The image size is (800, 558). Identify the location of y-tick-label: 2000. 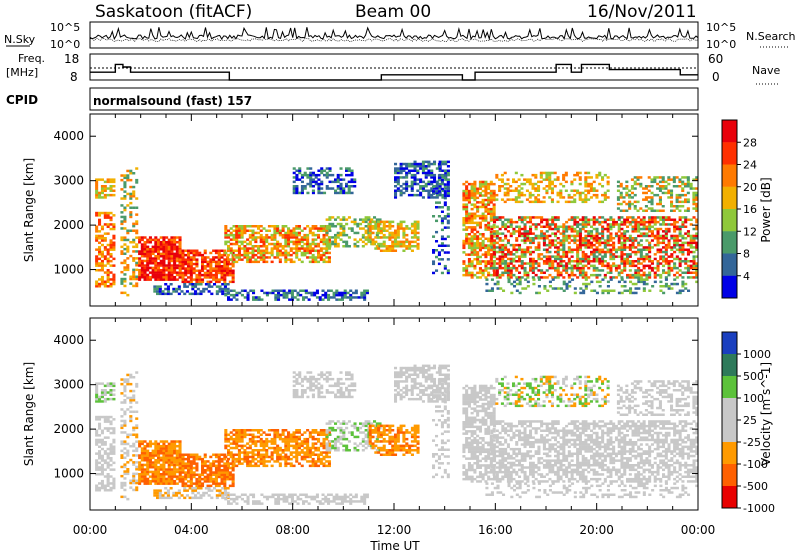
(68, 225).